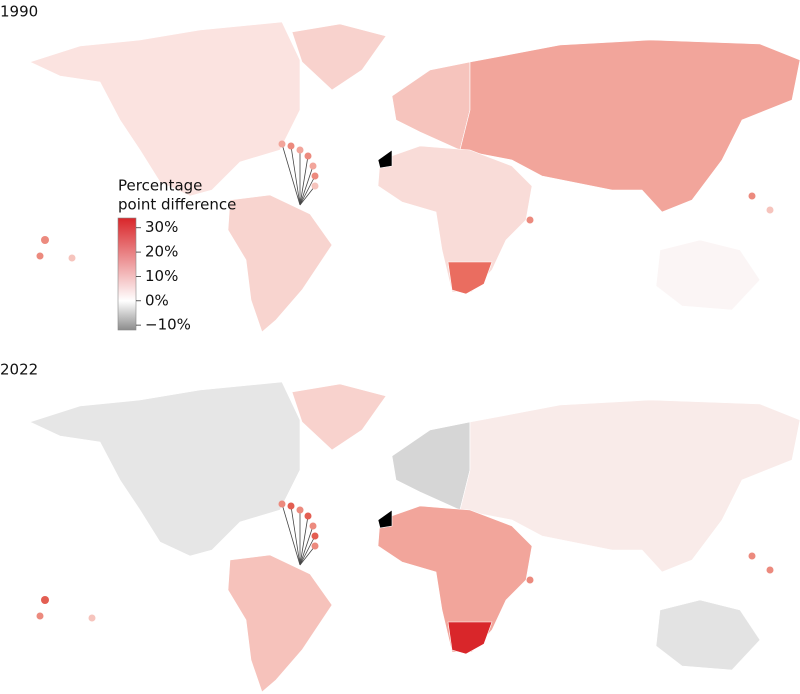  Describe the element at coordinates (127, 274) in the screenshot. I see `color-bar` at that location.